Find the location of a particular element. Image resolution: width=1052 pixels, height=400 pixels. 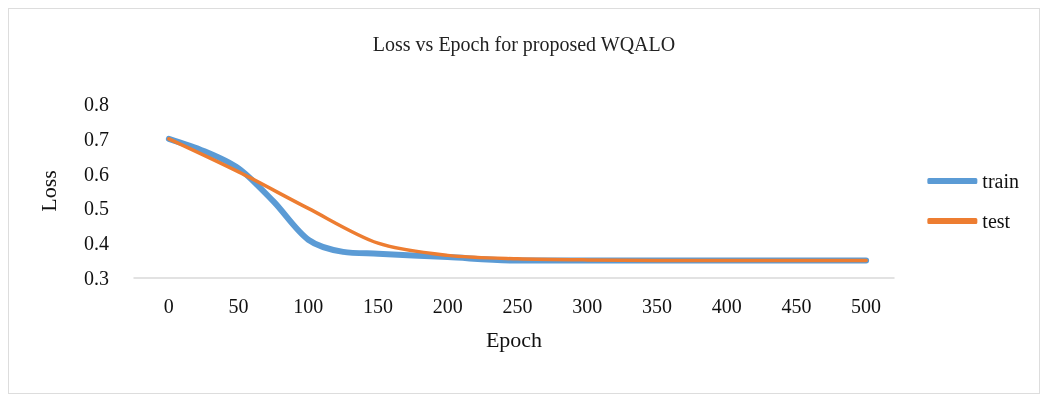

x-tick-label: 150 is located at coordinates (378, 306).